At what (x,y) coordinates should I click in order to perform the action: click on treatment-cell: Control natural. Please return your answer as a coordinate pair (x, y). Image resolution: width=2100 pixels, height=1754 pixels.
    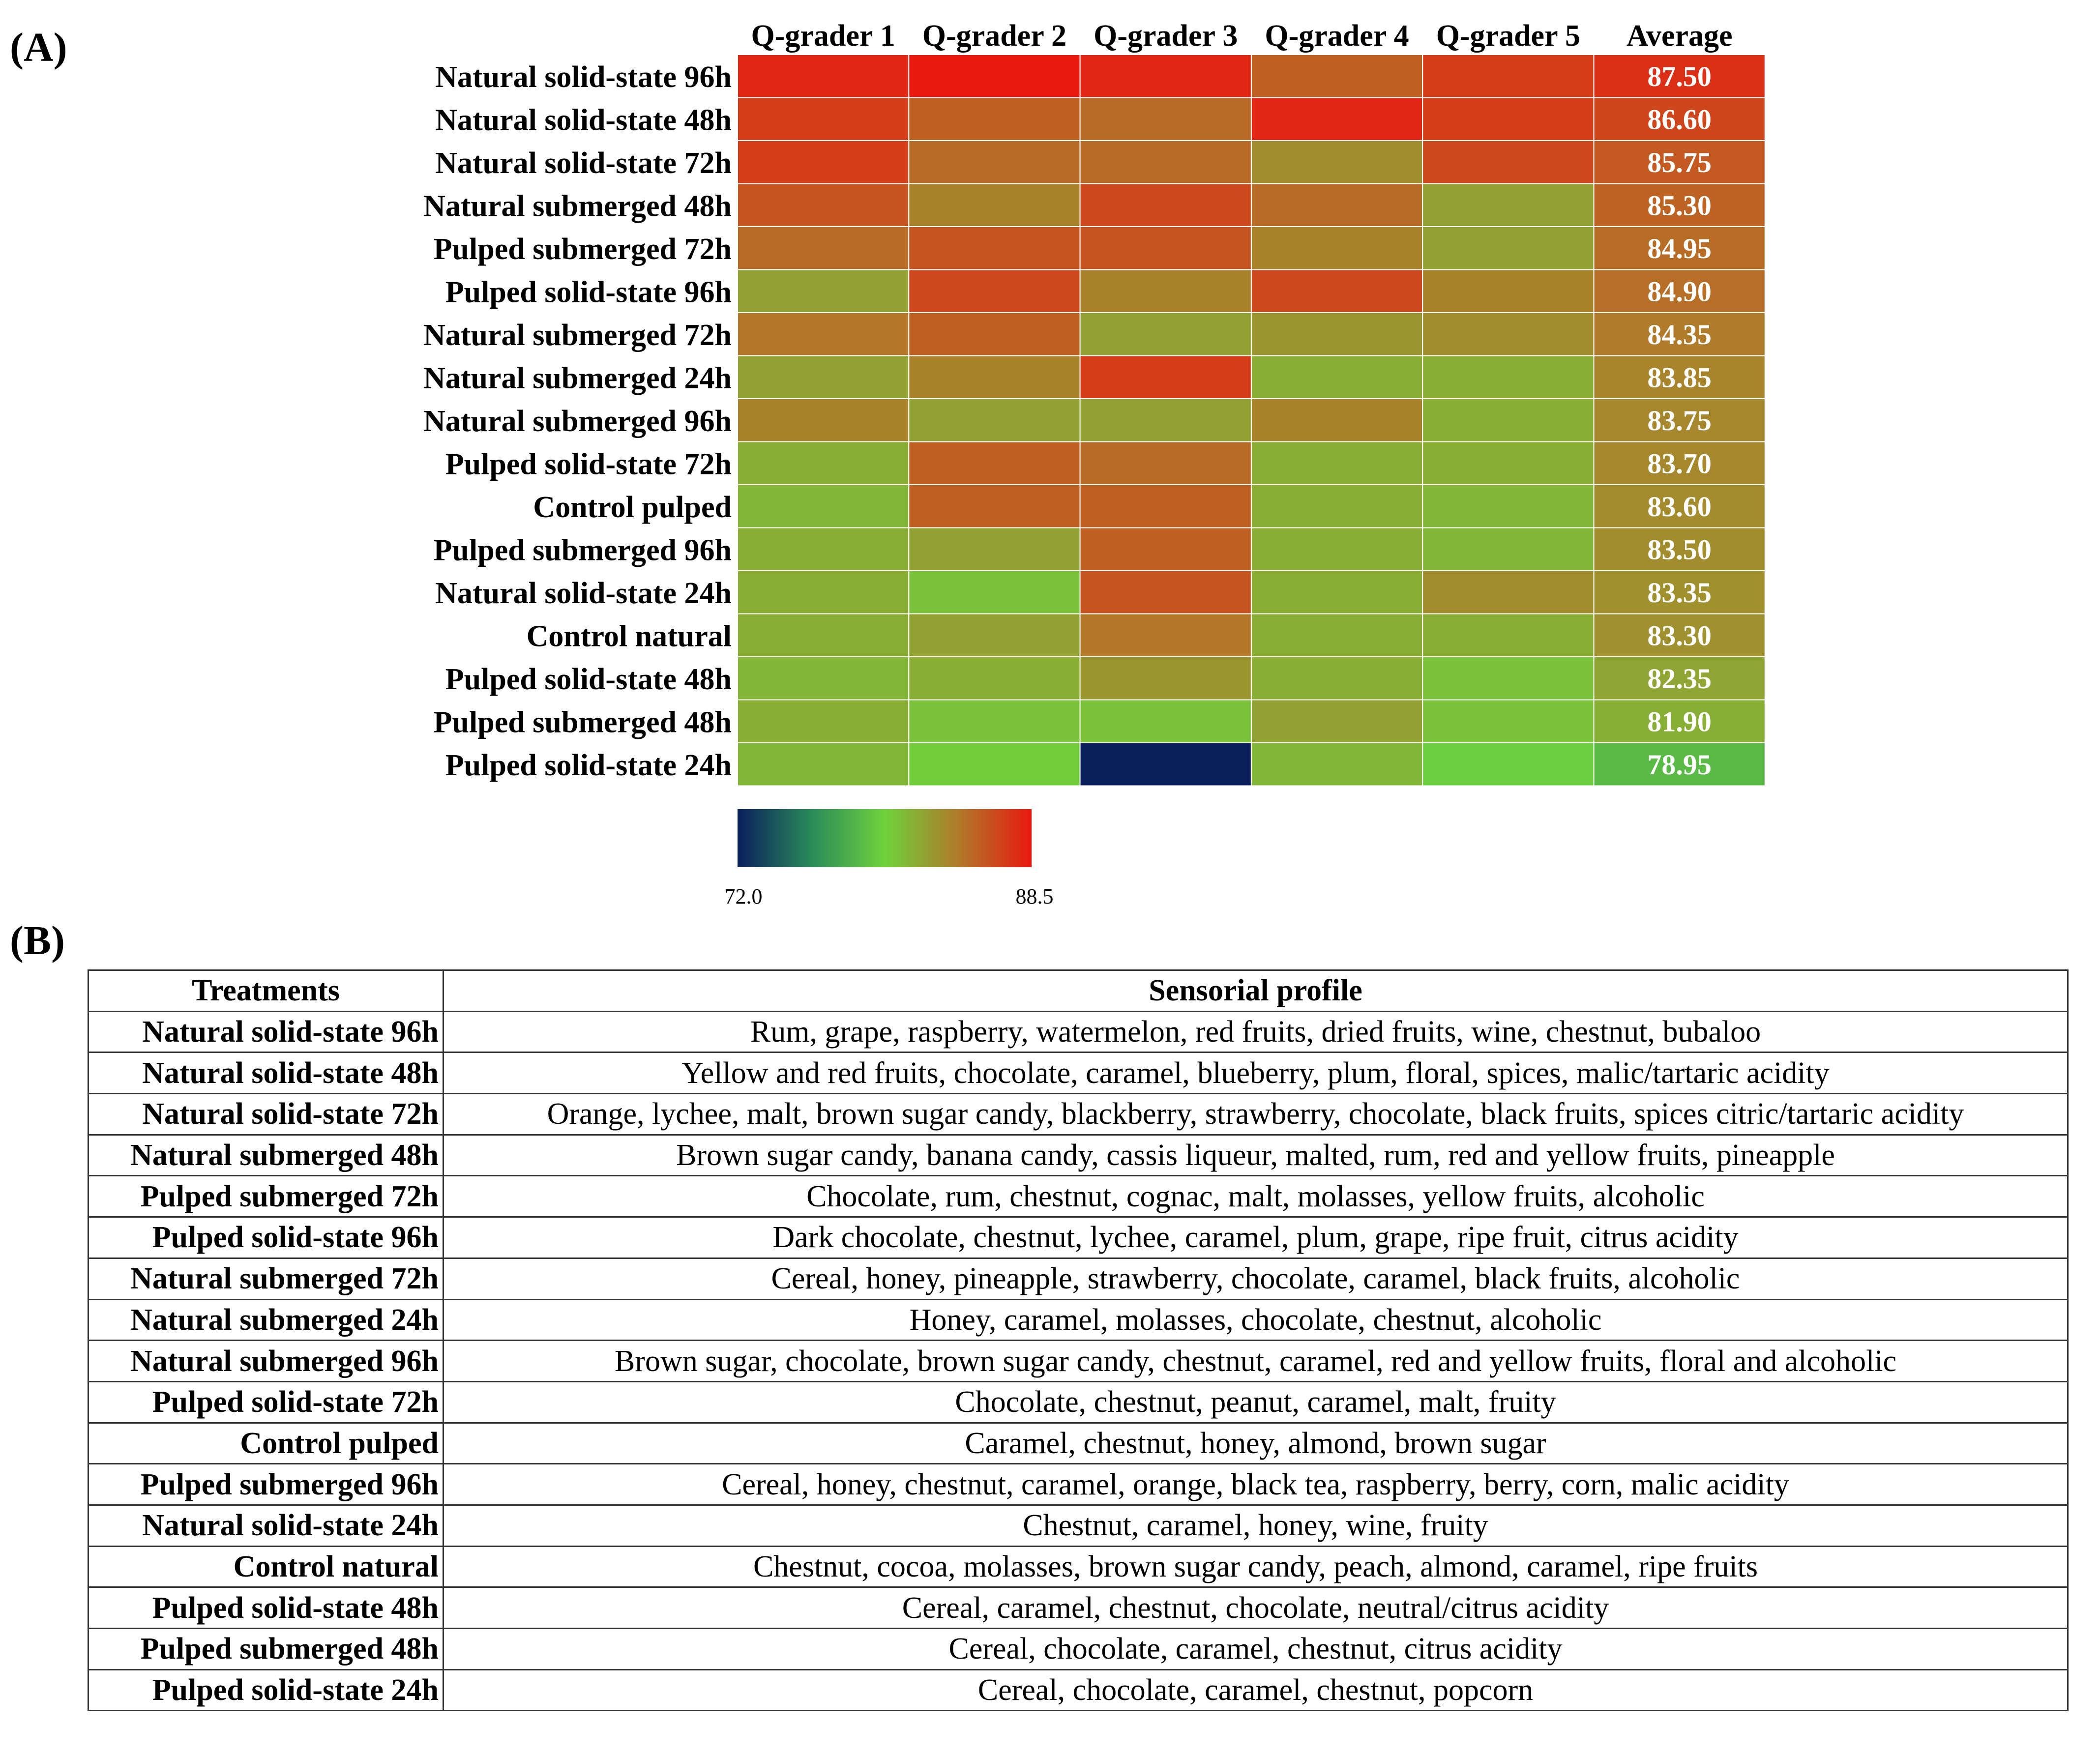
    Looking at the image, I should click on (266, 1566).